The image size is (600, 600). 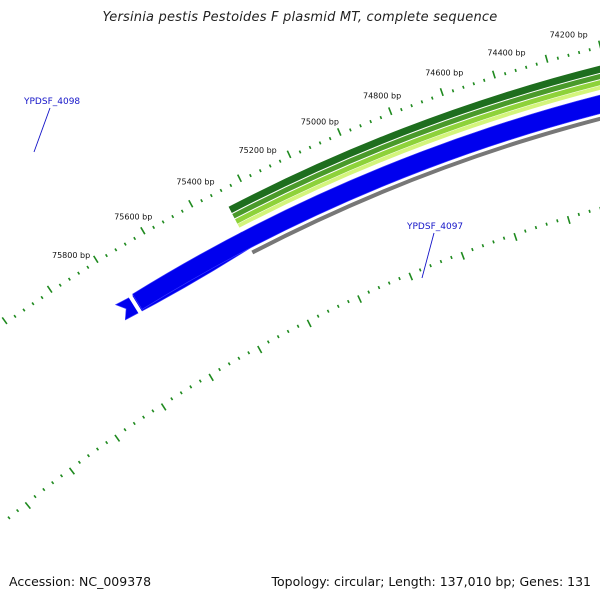 I want to click on ruler-label: 74600 bp, so click(x=444, y=73).